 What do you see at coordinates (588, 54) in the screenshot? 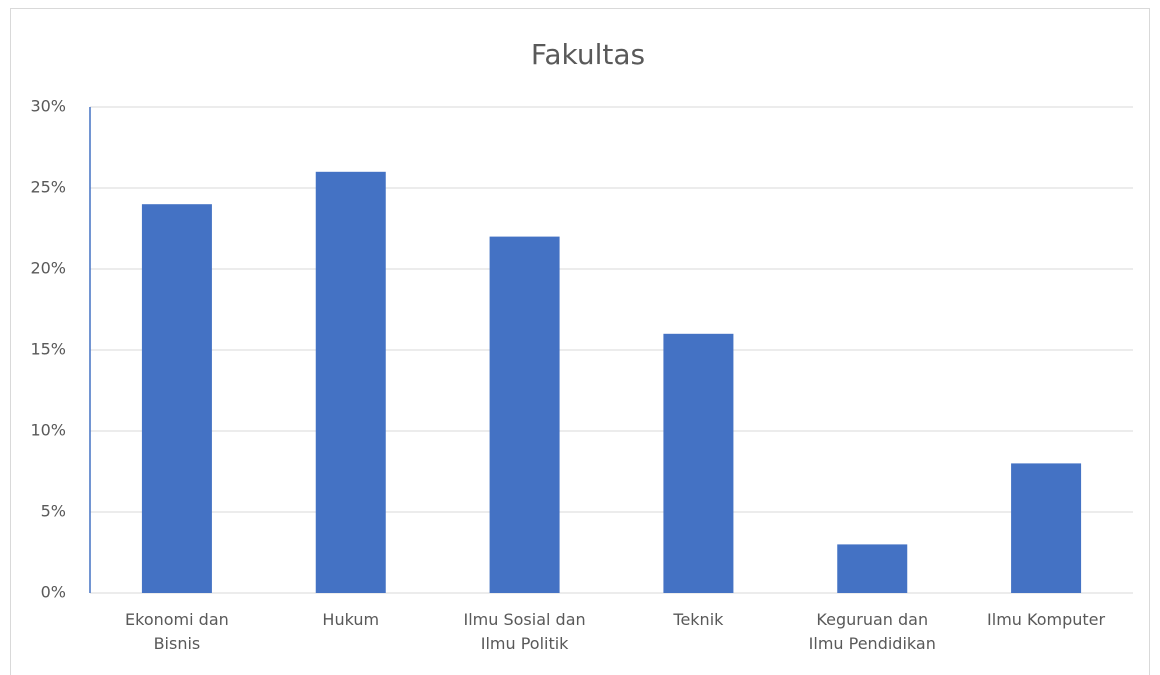
I see `chart-title: Fakultas` at bounding box center [588, 54].